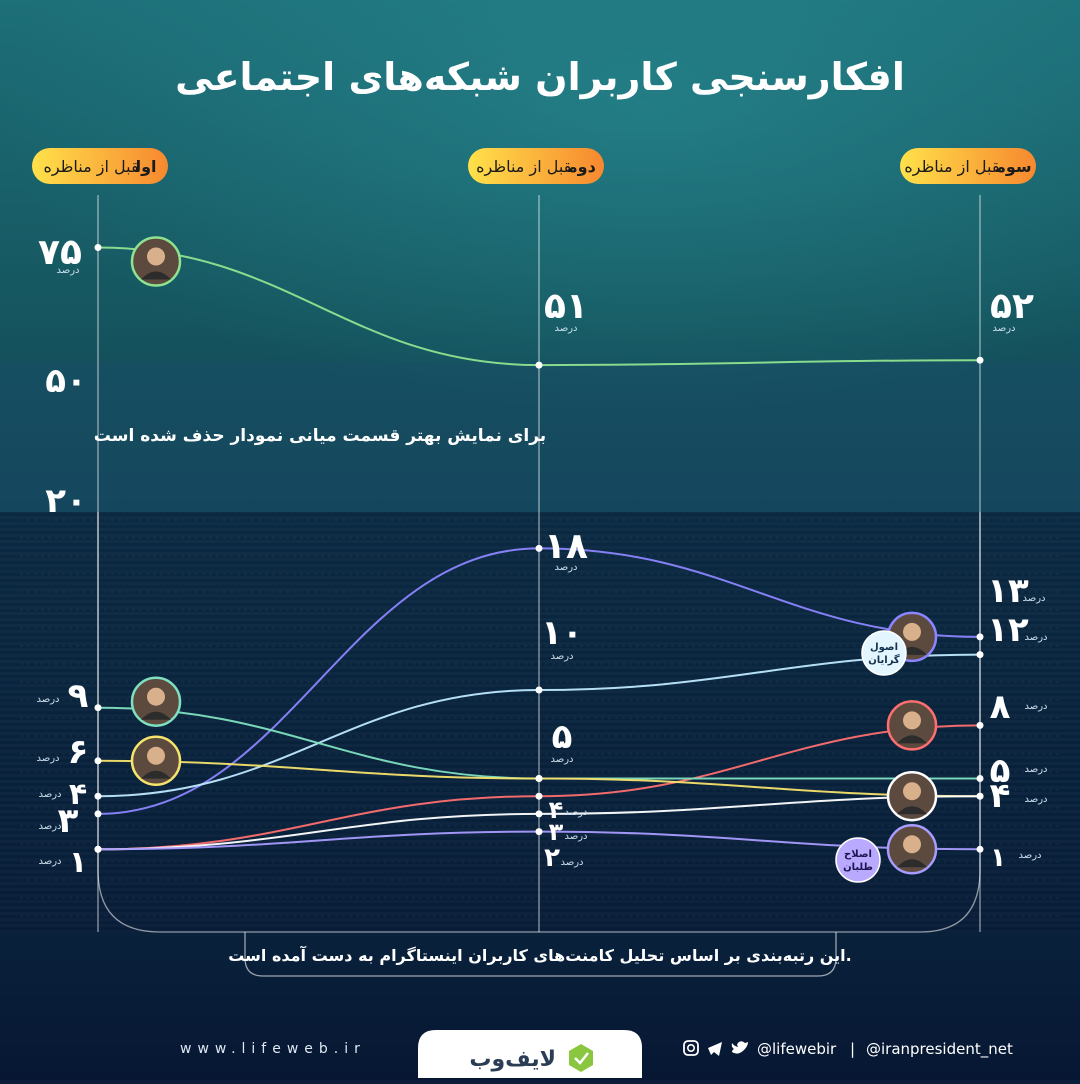 Image resolution: width=1080 pixels, height=1084 pixels. What do you see at coordinates (512, 1059) in the screenshot?
I see `brand-name: لایف‌وب` at bounding box center [512, 1059].